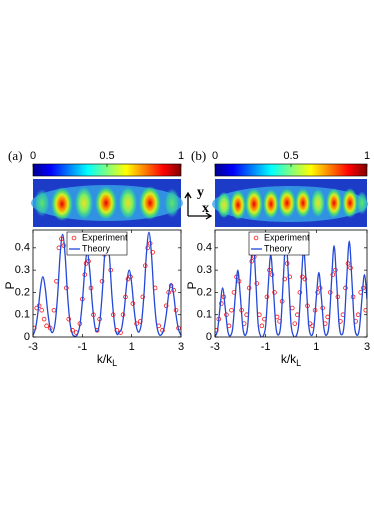 This screenshot has height=528, width=374. Describe the element at coordinates (290, 203) in the screenshot. I see `heatmap-b` at that location.